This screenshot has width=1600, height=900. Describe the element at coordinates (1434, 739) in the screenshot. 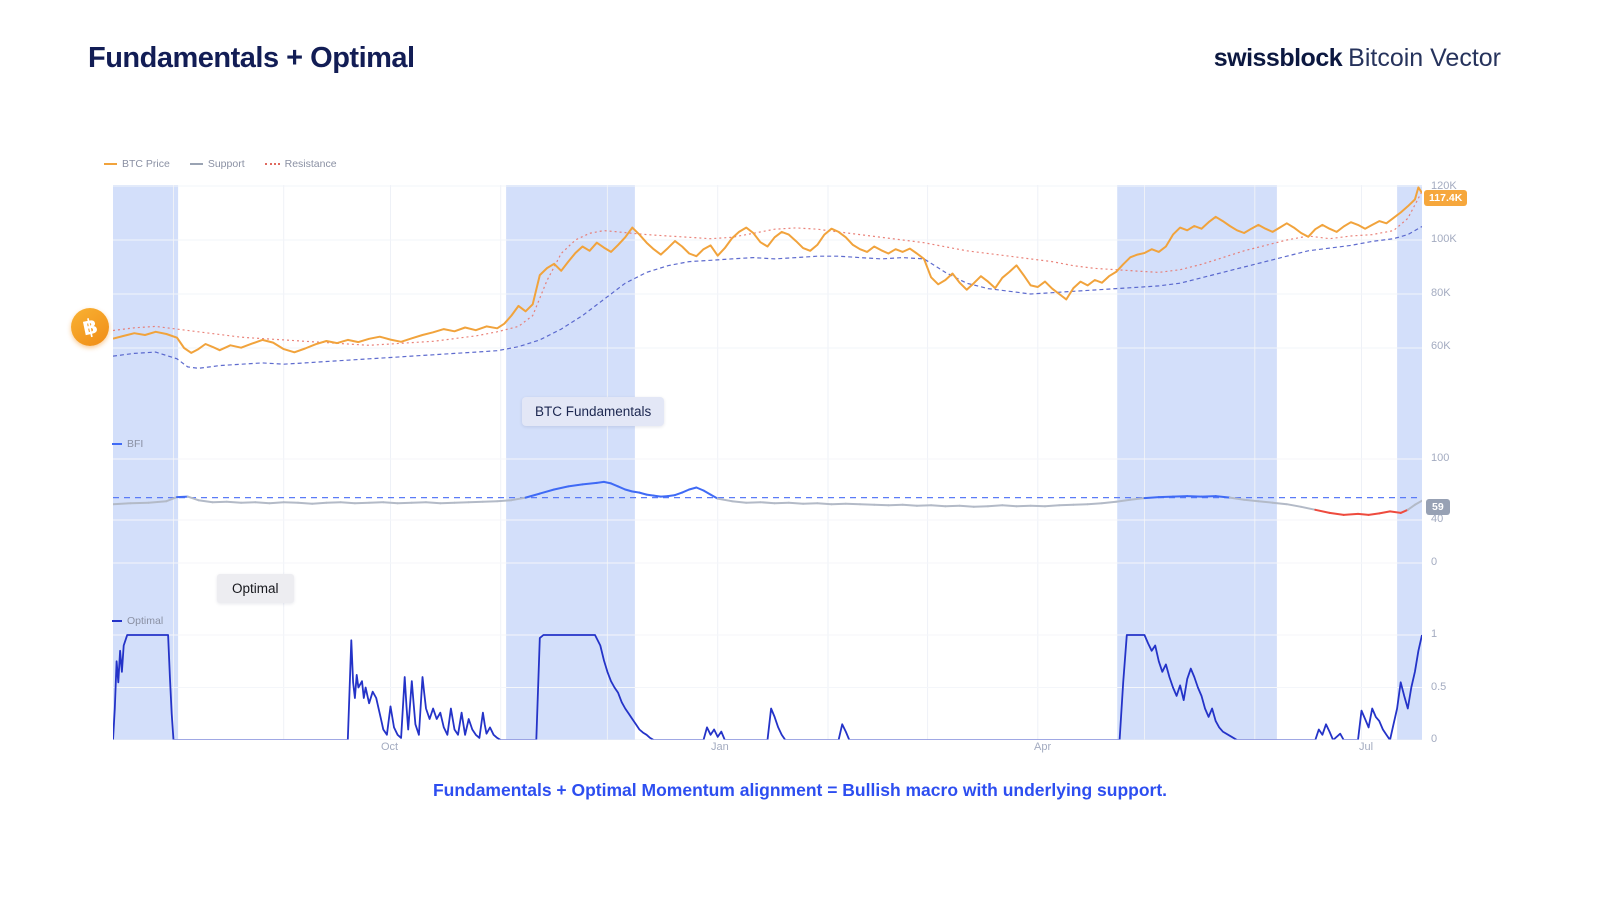

I see `ytick-opt-0: 0` at that location.